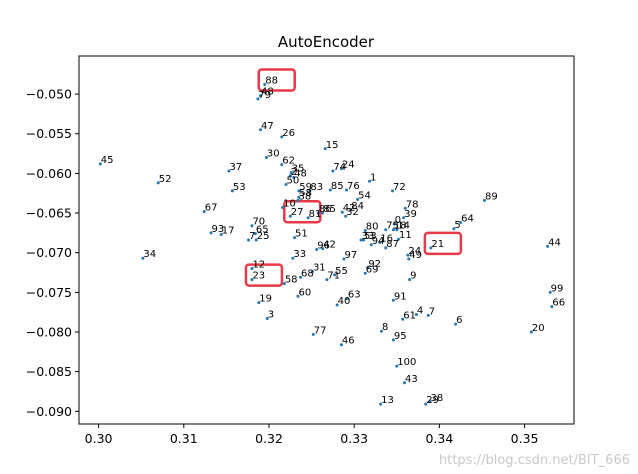 Image resolution: width=638 pixels, height=474 pixels. What do you see at coordinates (299, 254) in the screenshot?
I see `point-label: 33` at bounding box center [299, 254].